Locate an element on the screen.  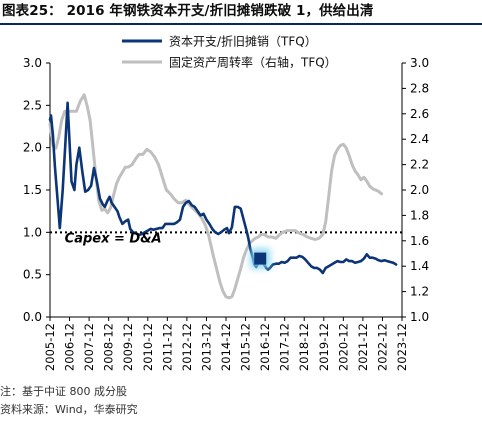
x-tick-label: 2009-12 is located at coordinates (128, 347).